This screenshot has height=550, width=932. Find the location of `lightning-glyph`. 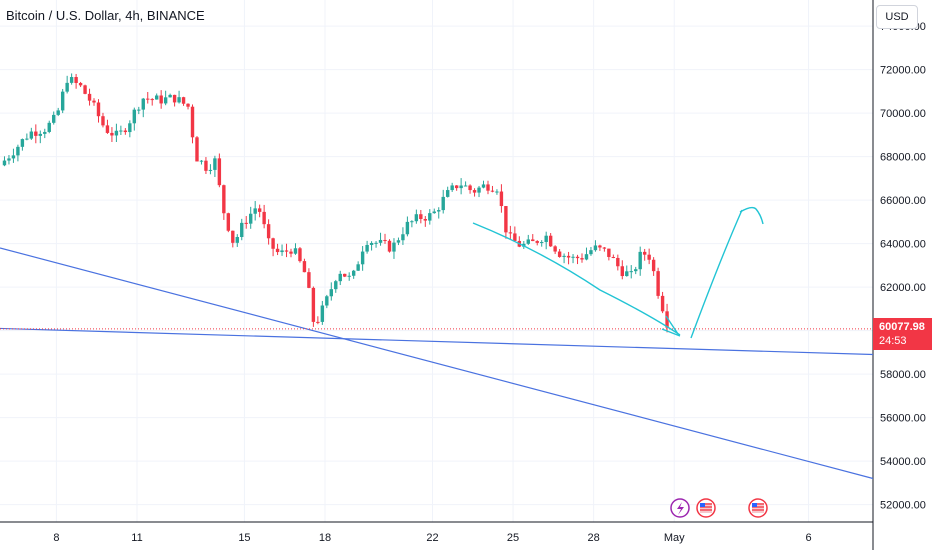

lightning-glyph is located at coordinates (680, 508).